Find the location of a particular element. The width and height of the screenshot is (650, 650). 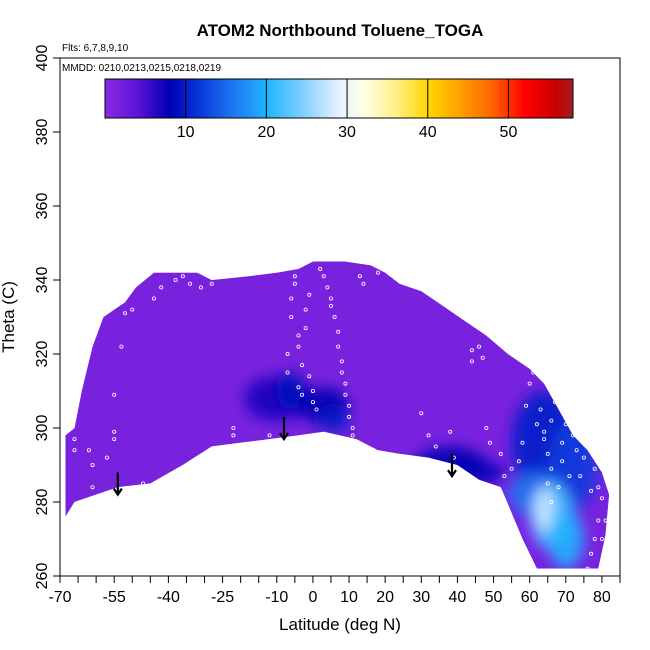

y-tick-label: 340 is located at coordinates (42, 280).